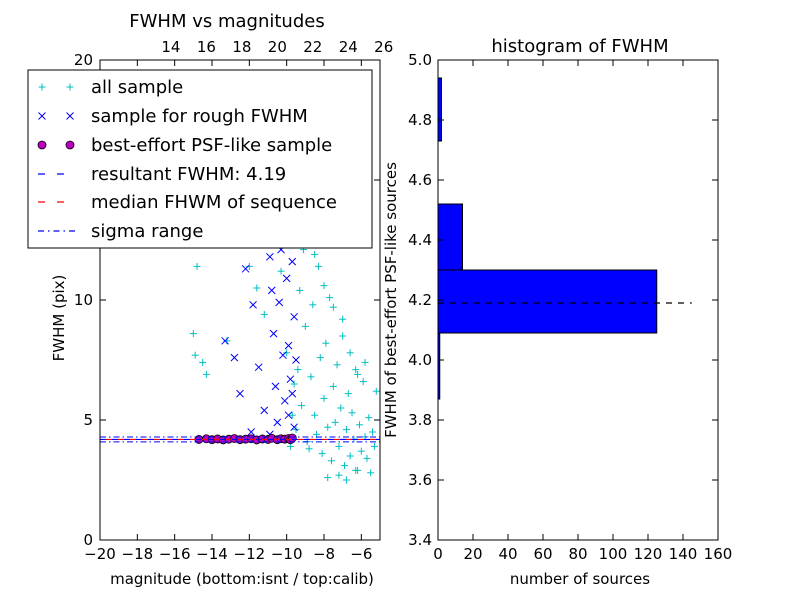 This screenshot has height=600, width=800. What do you see at coordinates (292, 438) in the screenshot?
I see `psf-sample-point` at bounding box center [292, 438].